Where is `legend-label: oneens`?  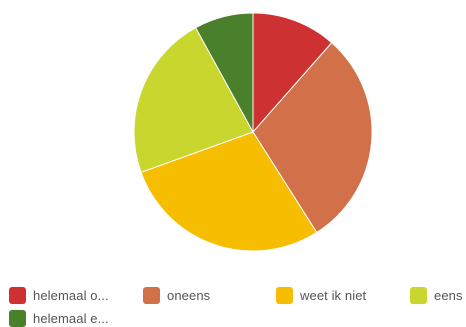
legend-label: oneens is located at coordinates (189, 295).